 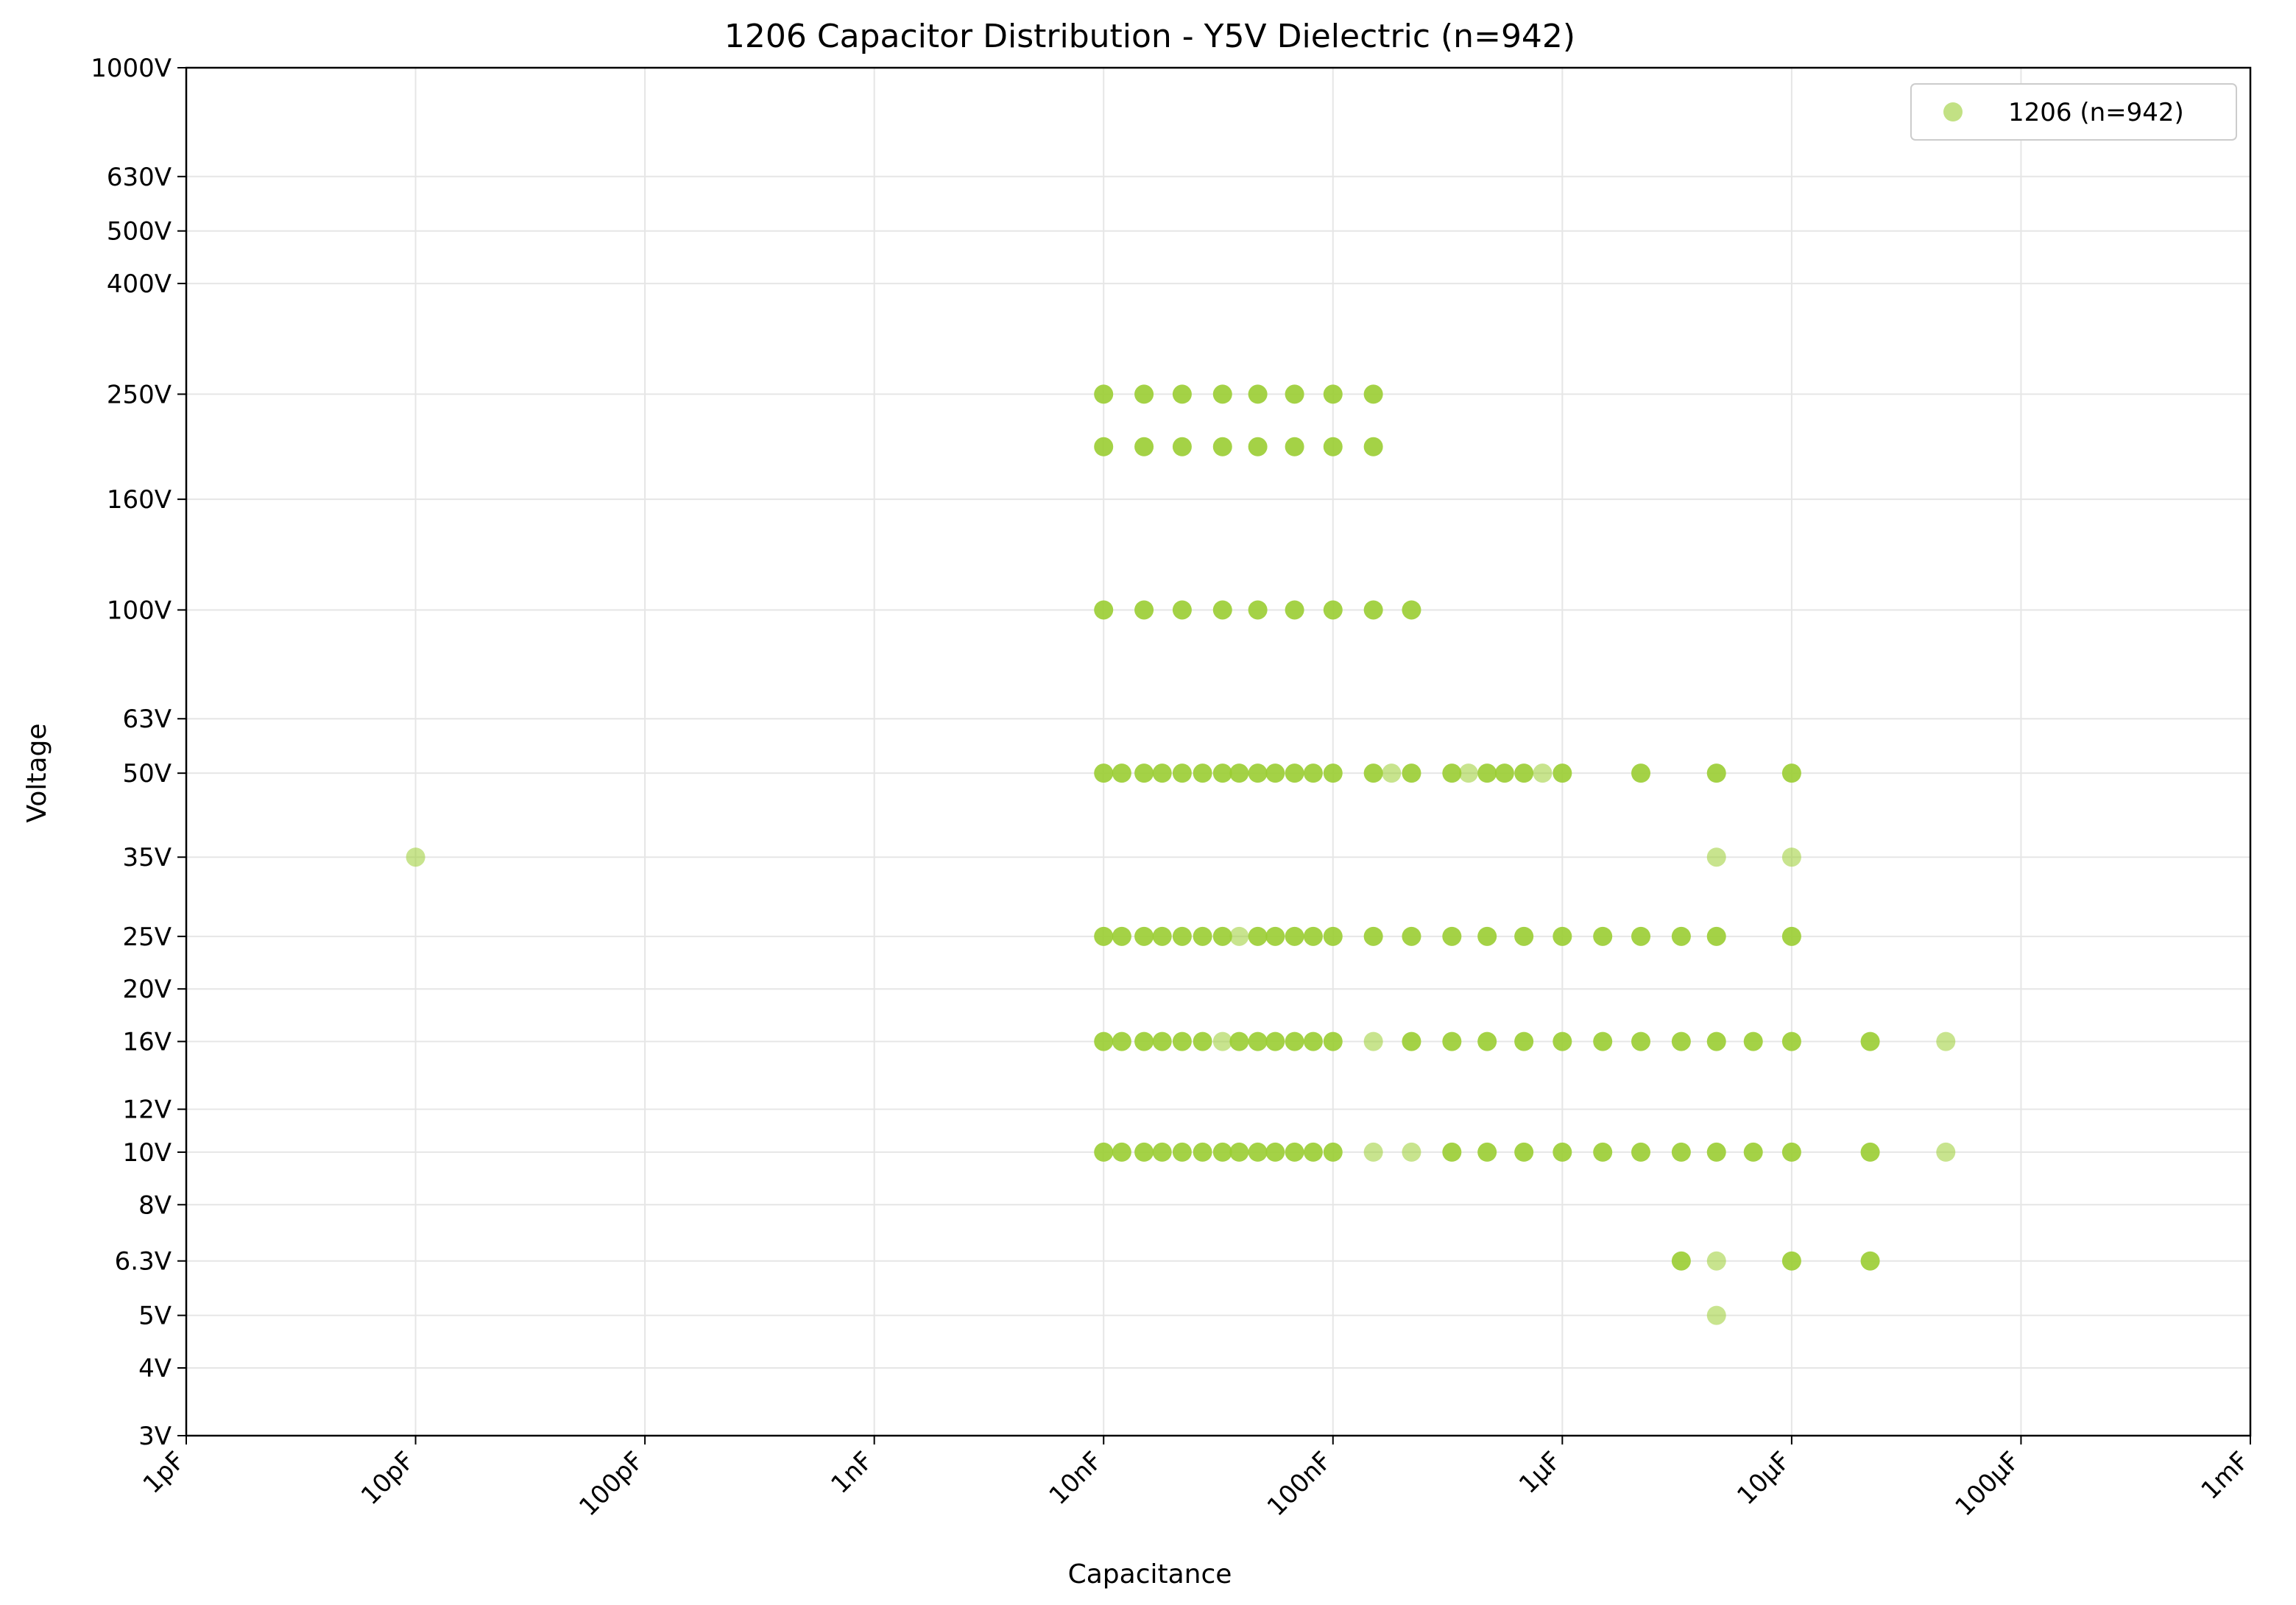 What do you see at coordinates (155, 1436) in the screenshot?
I see `y-tick-label: 3V` at bounding box center [155, 1436].